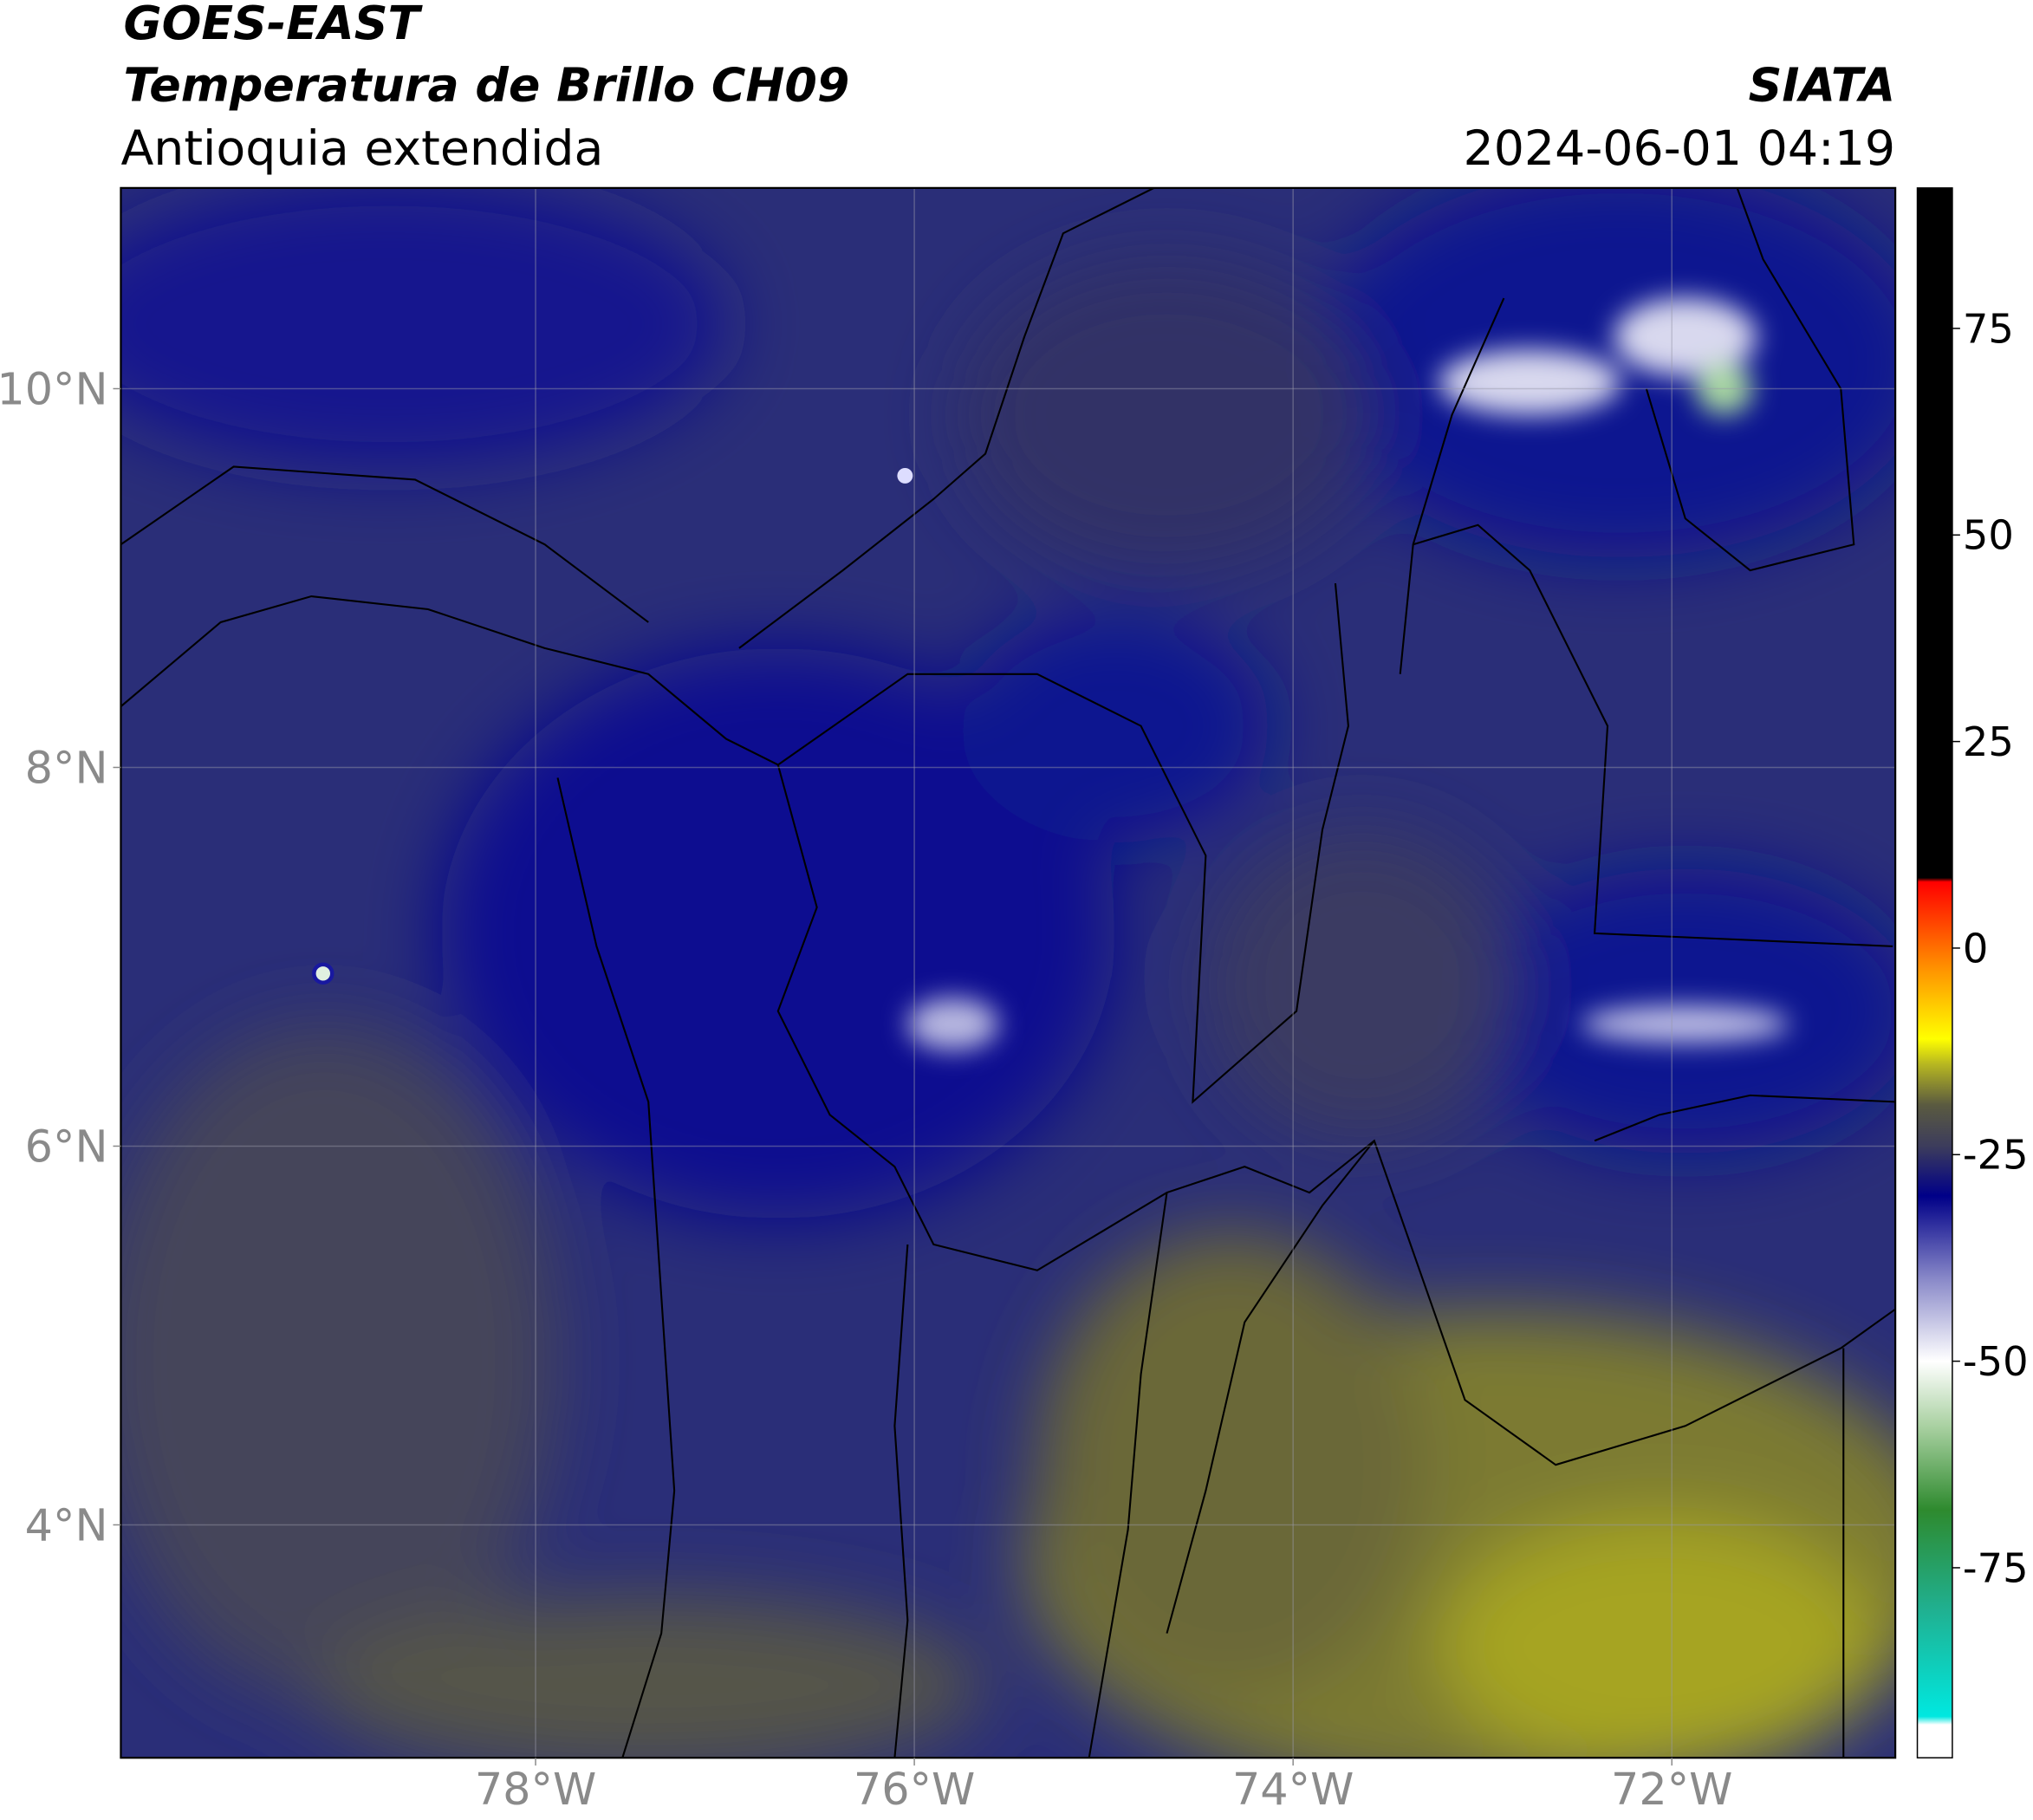 The height and width of the screenshot is (1820, 2033). What do you see at coordinates (66, 1524) in the screenshot?
I see `y-tick-label: 4°N` at bounding box center [66, 1524].